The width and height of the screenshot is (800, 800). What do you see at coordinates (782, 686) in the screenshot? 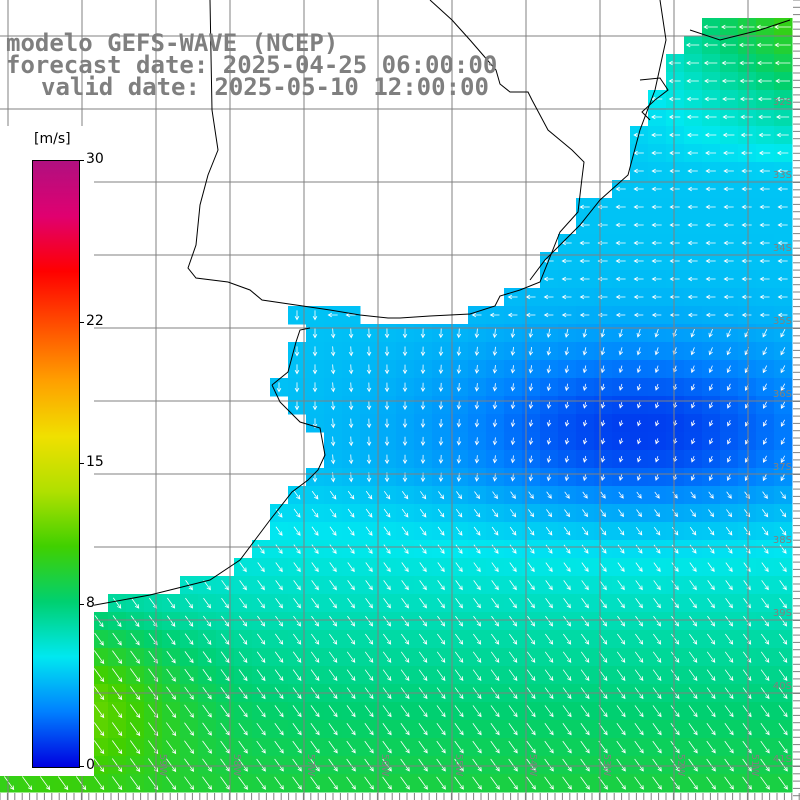
I see `latitude-label: 40S` at bounding box center [782, 686].